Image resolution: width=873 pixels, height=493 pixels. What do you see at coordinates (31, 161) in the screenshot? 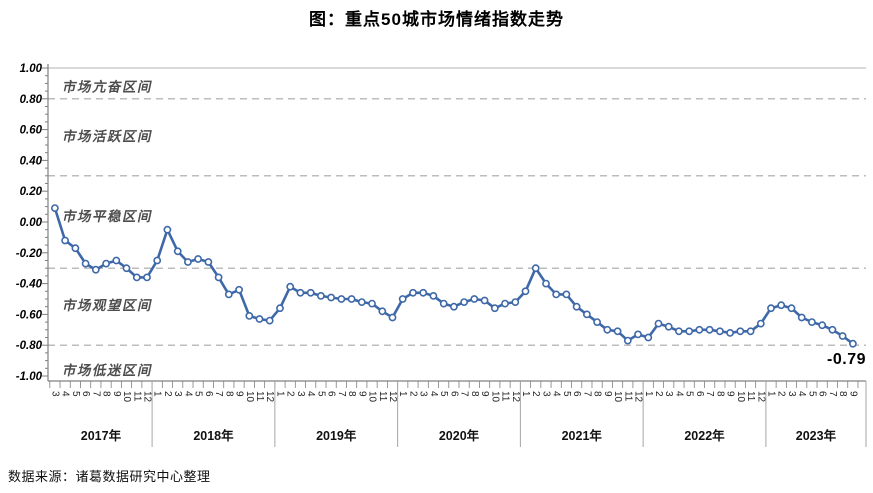
I see `y-axis-label: 0.40` at bounding box center [31, 161].